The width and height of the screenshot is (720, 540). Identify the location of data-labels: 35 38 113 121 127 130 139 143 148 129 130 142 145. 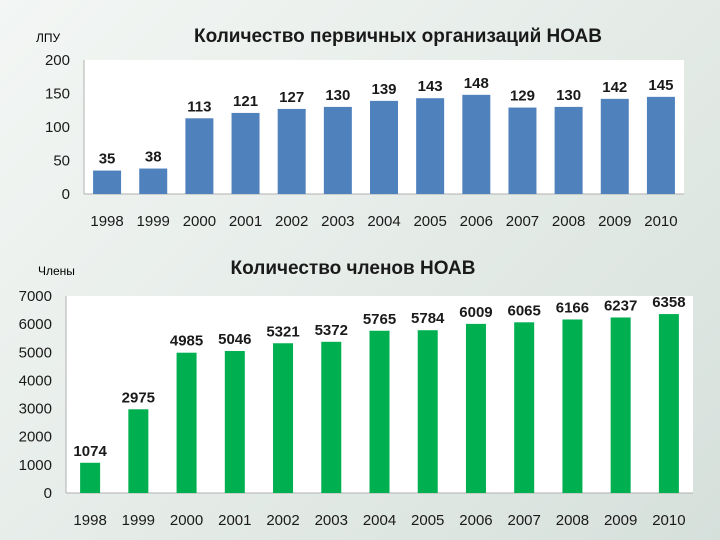
(386, 121).